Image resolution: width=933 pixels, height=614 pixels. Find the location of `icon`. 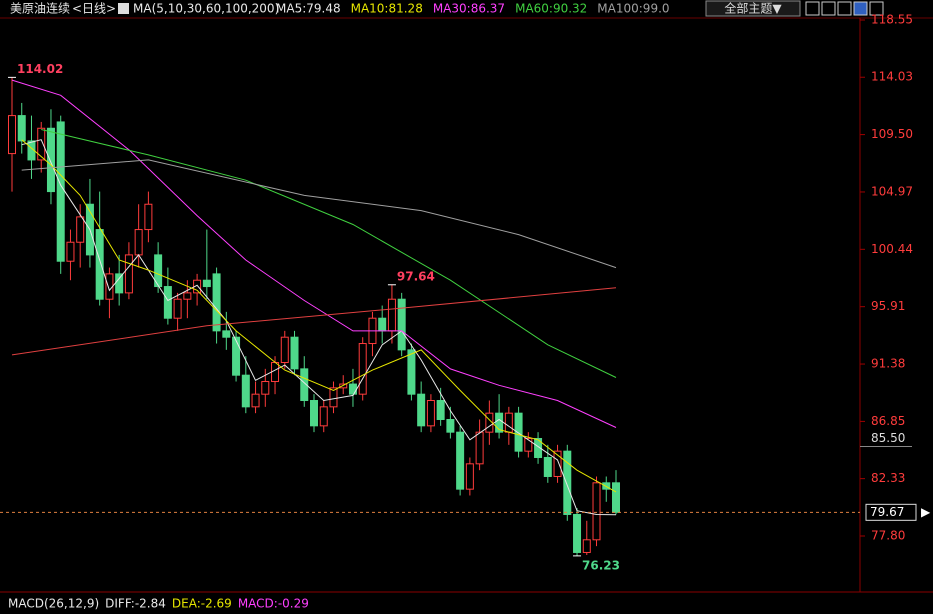

icon is located at coordinates (123, 8).